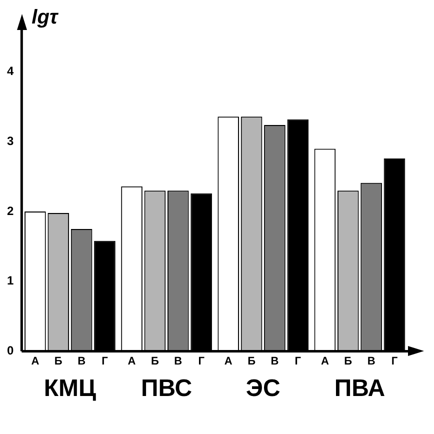  Describe the element at coordinates (360, 388) in the screenshot. I see `x-tick-label: ПВА` at that location.